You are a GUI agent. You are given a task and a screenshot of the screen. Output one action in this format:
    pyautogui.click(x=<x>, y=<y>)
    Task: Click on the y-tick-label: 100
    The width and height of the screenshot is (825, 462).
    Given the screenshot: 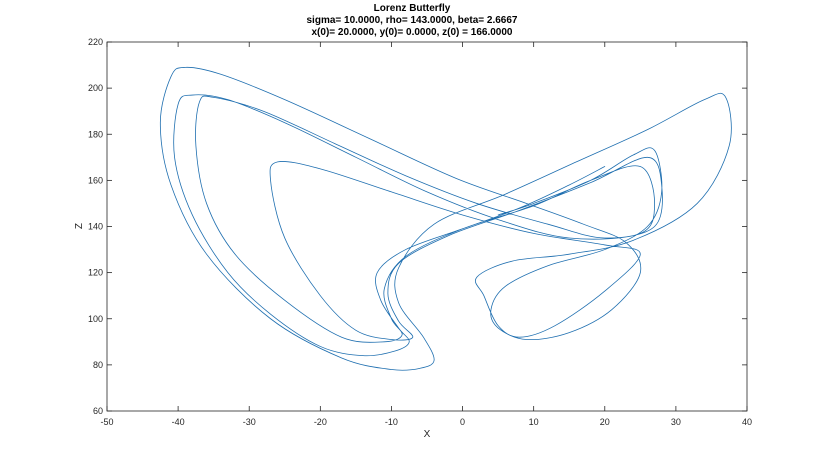 What is the action you would take?
    pyautogui.click(x=95, y=319)
    